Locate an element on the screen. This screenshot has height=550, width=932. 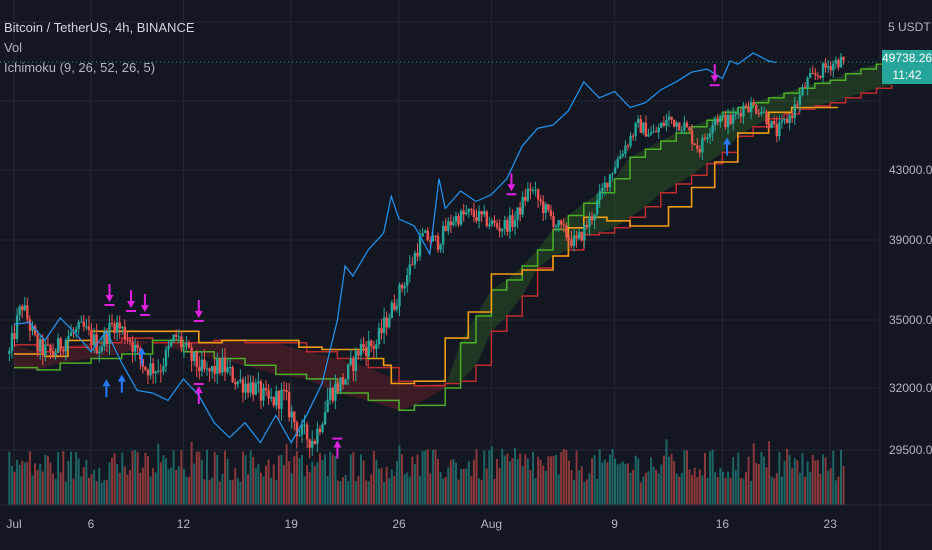
price-tick-label: 35000.00 is located at coordinates (910, 320).